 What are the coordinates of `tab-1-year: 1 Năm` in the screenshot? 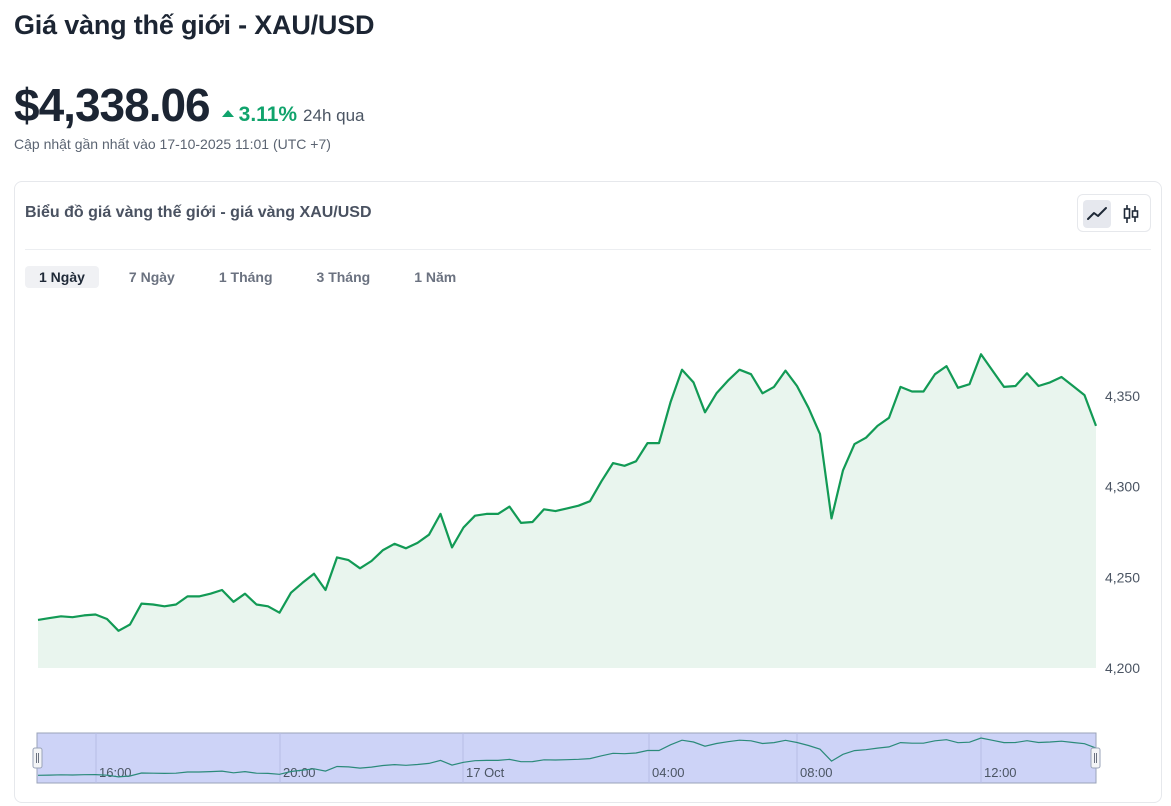 It's located at (435, 277).